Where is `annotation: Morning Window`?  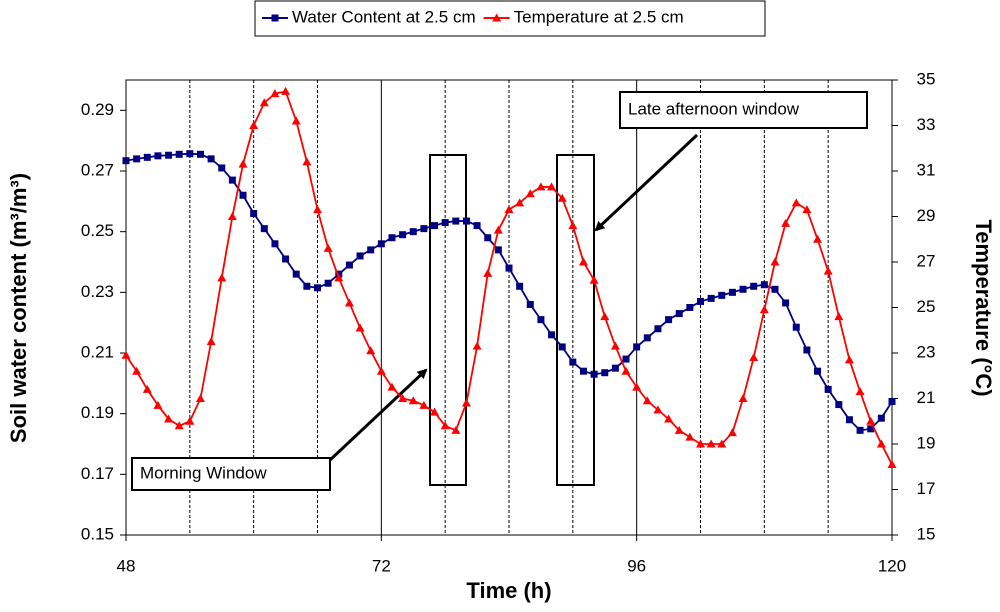 annotation: Morning Window is located at coordinates (203, 472).